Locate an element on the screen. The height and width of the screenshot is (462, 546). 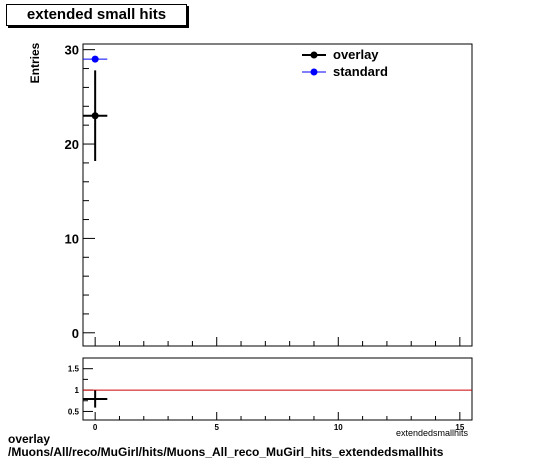
x-tick-label: 10 is located at coordinates (338, 427).